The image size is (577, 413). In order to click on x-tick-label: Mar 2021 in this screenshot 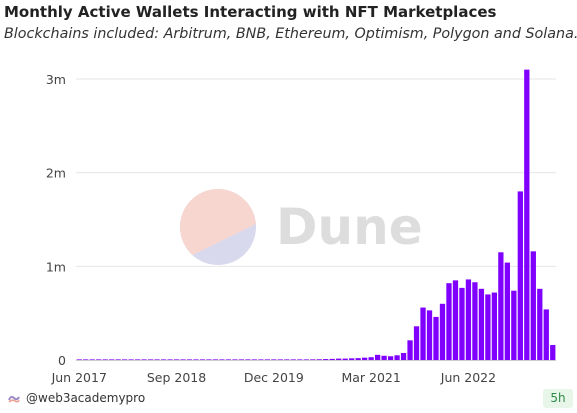, I will do `click(370, 377)`.